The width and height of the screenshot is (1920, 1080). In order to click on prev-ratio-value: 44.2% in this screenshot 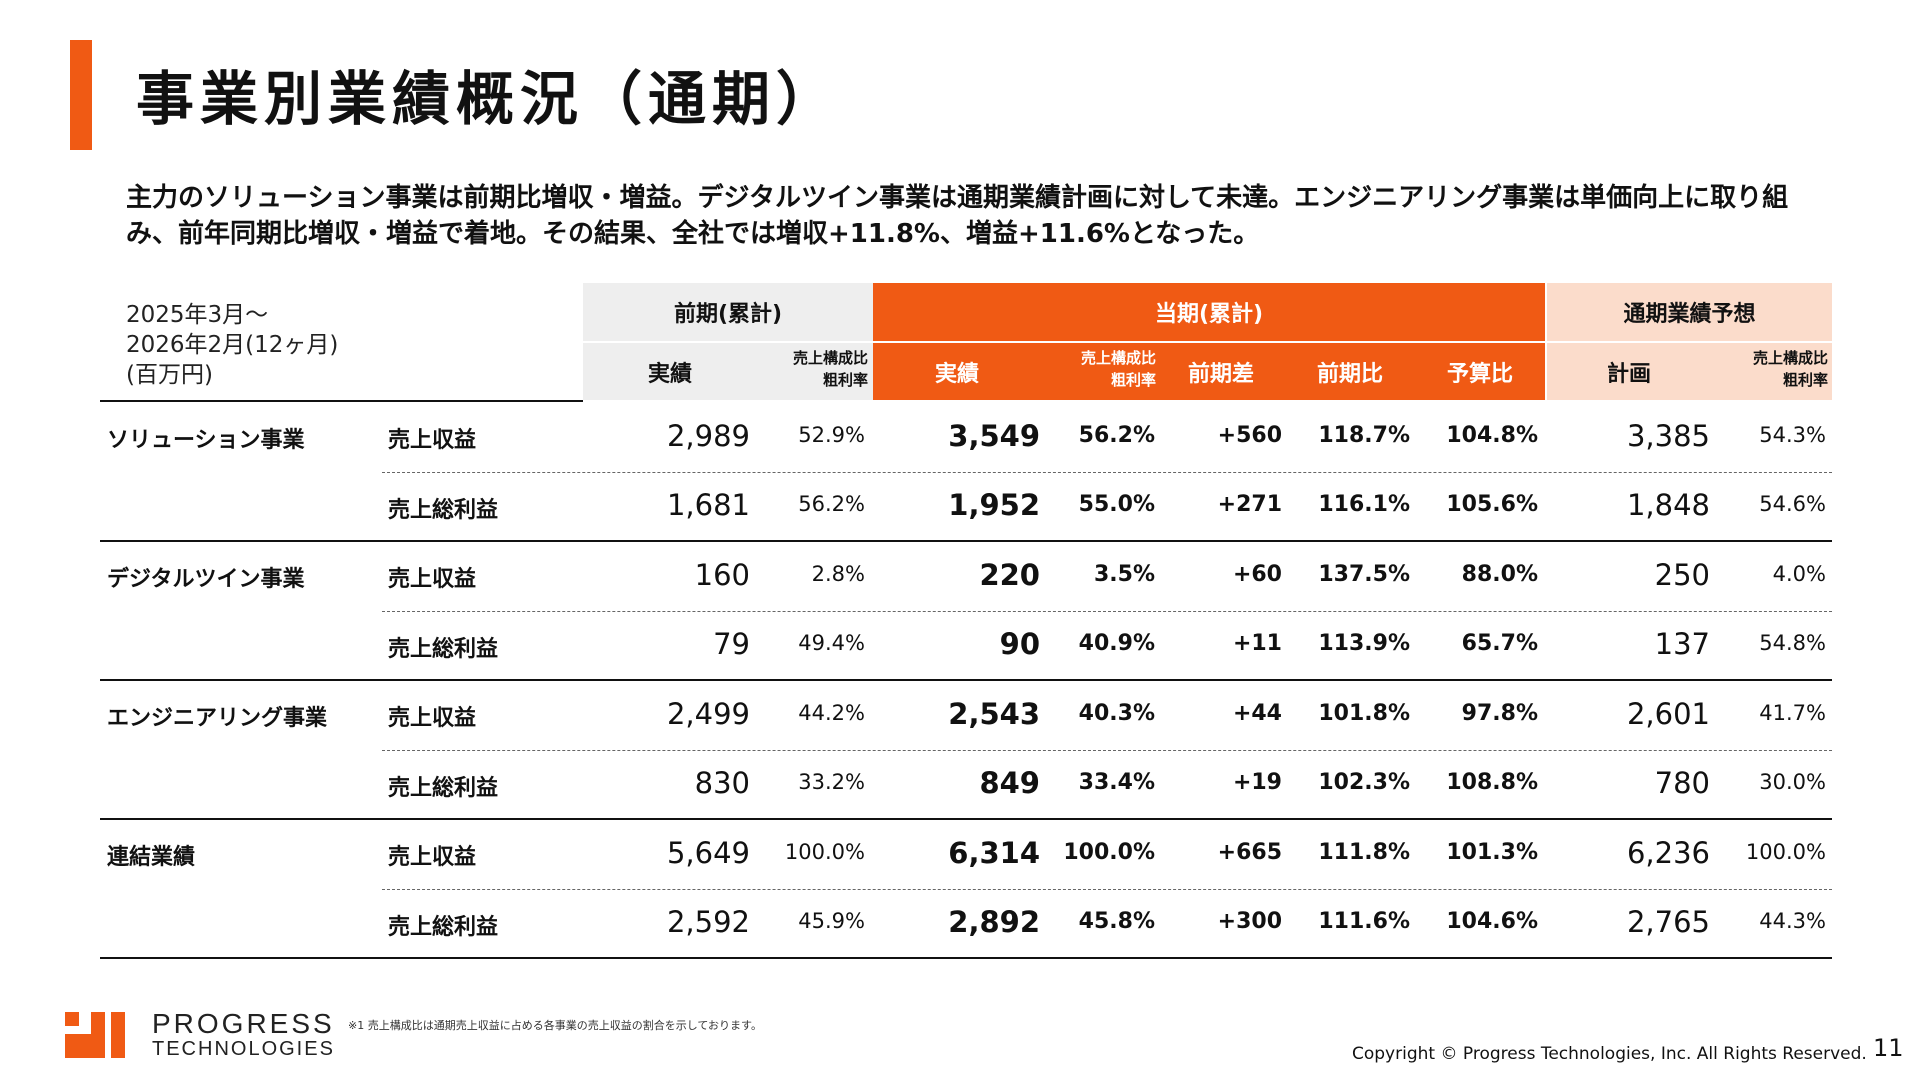, I will do `click(831, 712)`.